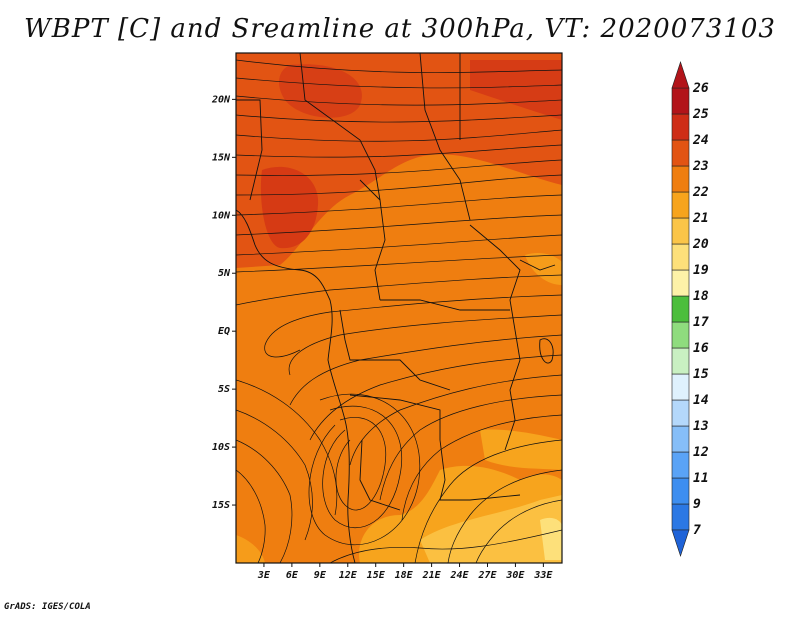 Image resolution: width=800 pixels, height=618 pixels. What do you see at coordinates (221, 215) in the screenshot?
I see `y-tick-label: 10N` at bounding box center [221, 215].